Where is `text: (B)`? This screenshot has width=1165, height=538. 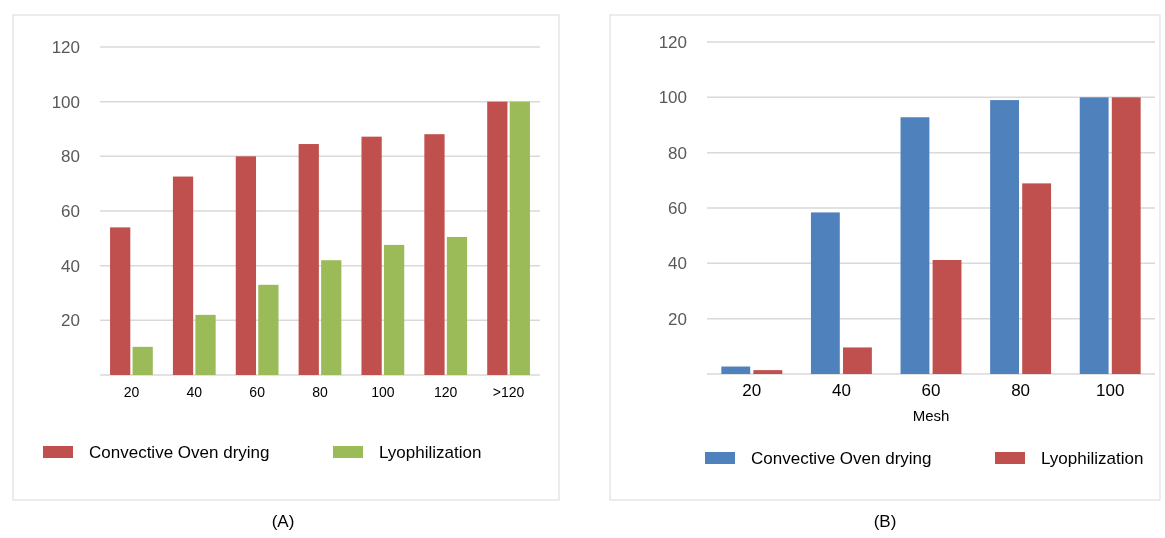
text: (B) is located at coordinates (885, 521).